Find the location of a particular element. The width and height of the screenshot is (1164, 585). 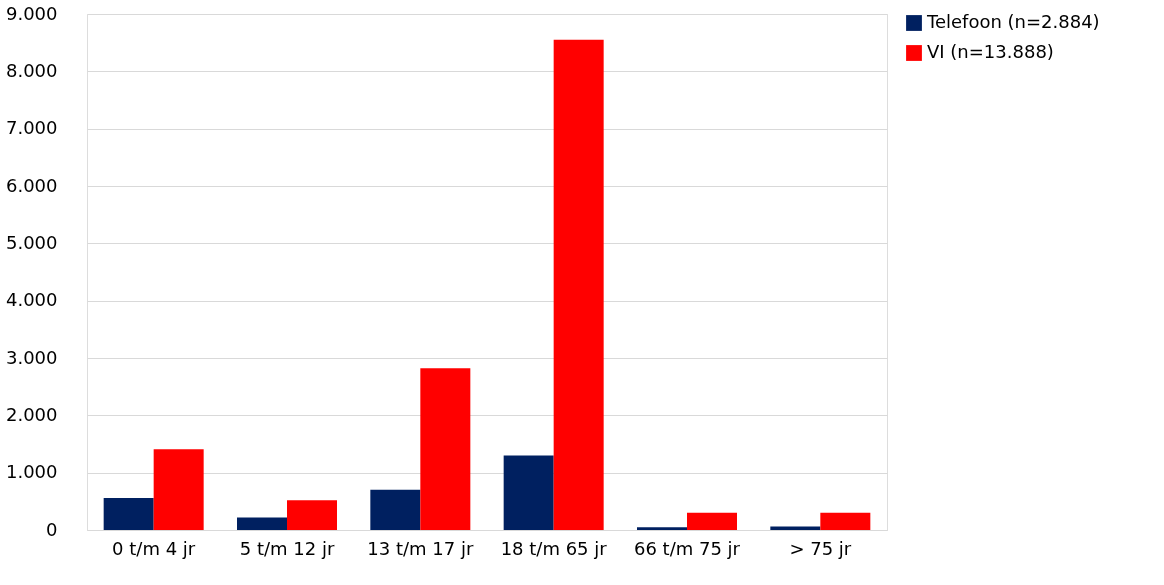

legend-label: VI (n=13.888) is located at coordinates (990, 51).